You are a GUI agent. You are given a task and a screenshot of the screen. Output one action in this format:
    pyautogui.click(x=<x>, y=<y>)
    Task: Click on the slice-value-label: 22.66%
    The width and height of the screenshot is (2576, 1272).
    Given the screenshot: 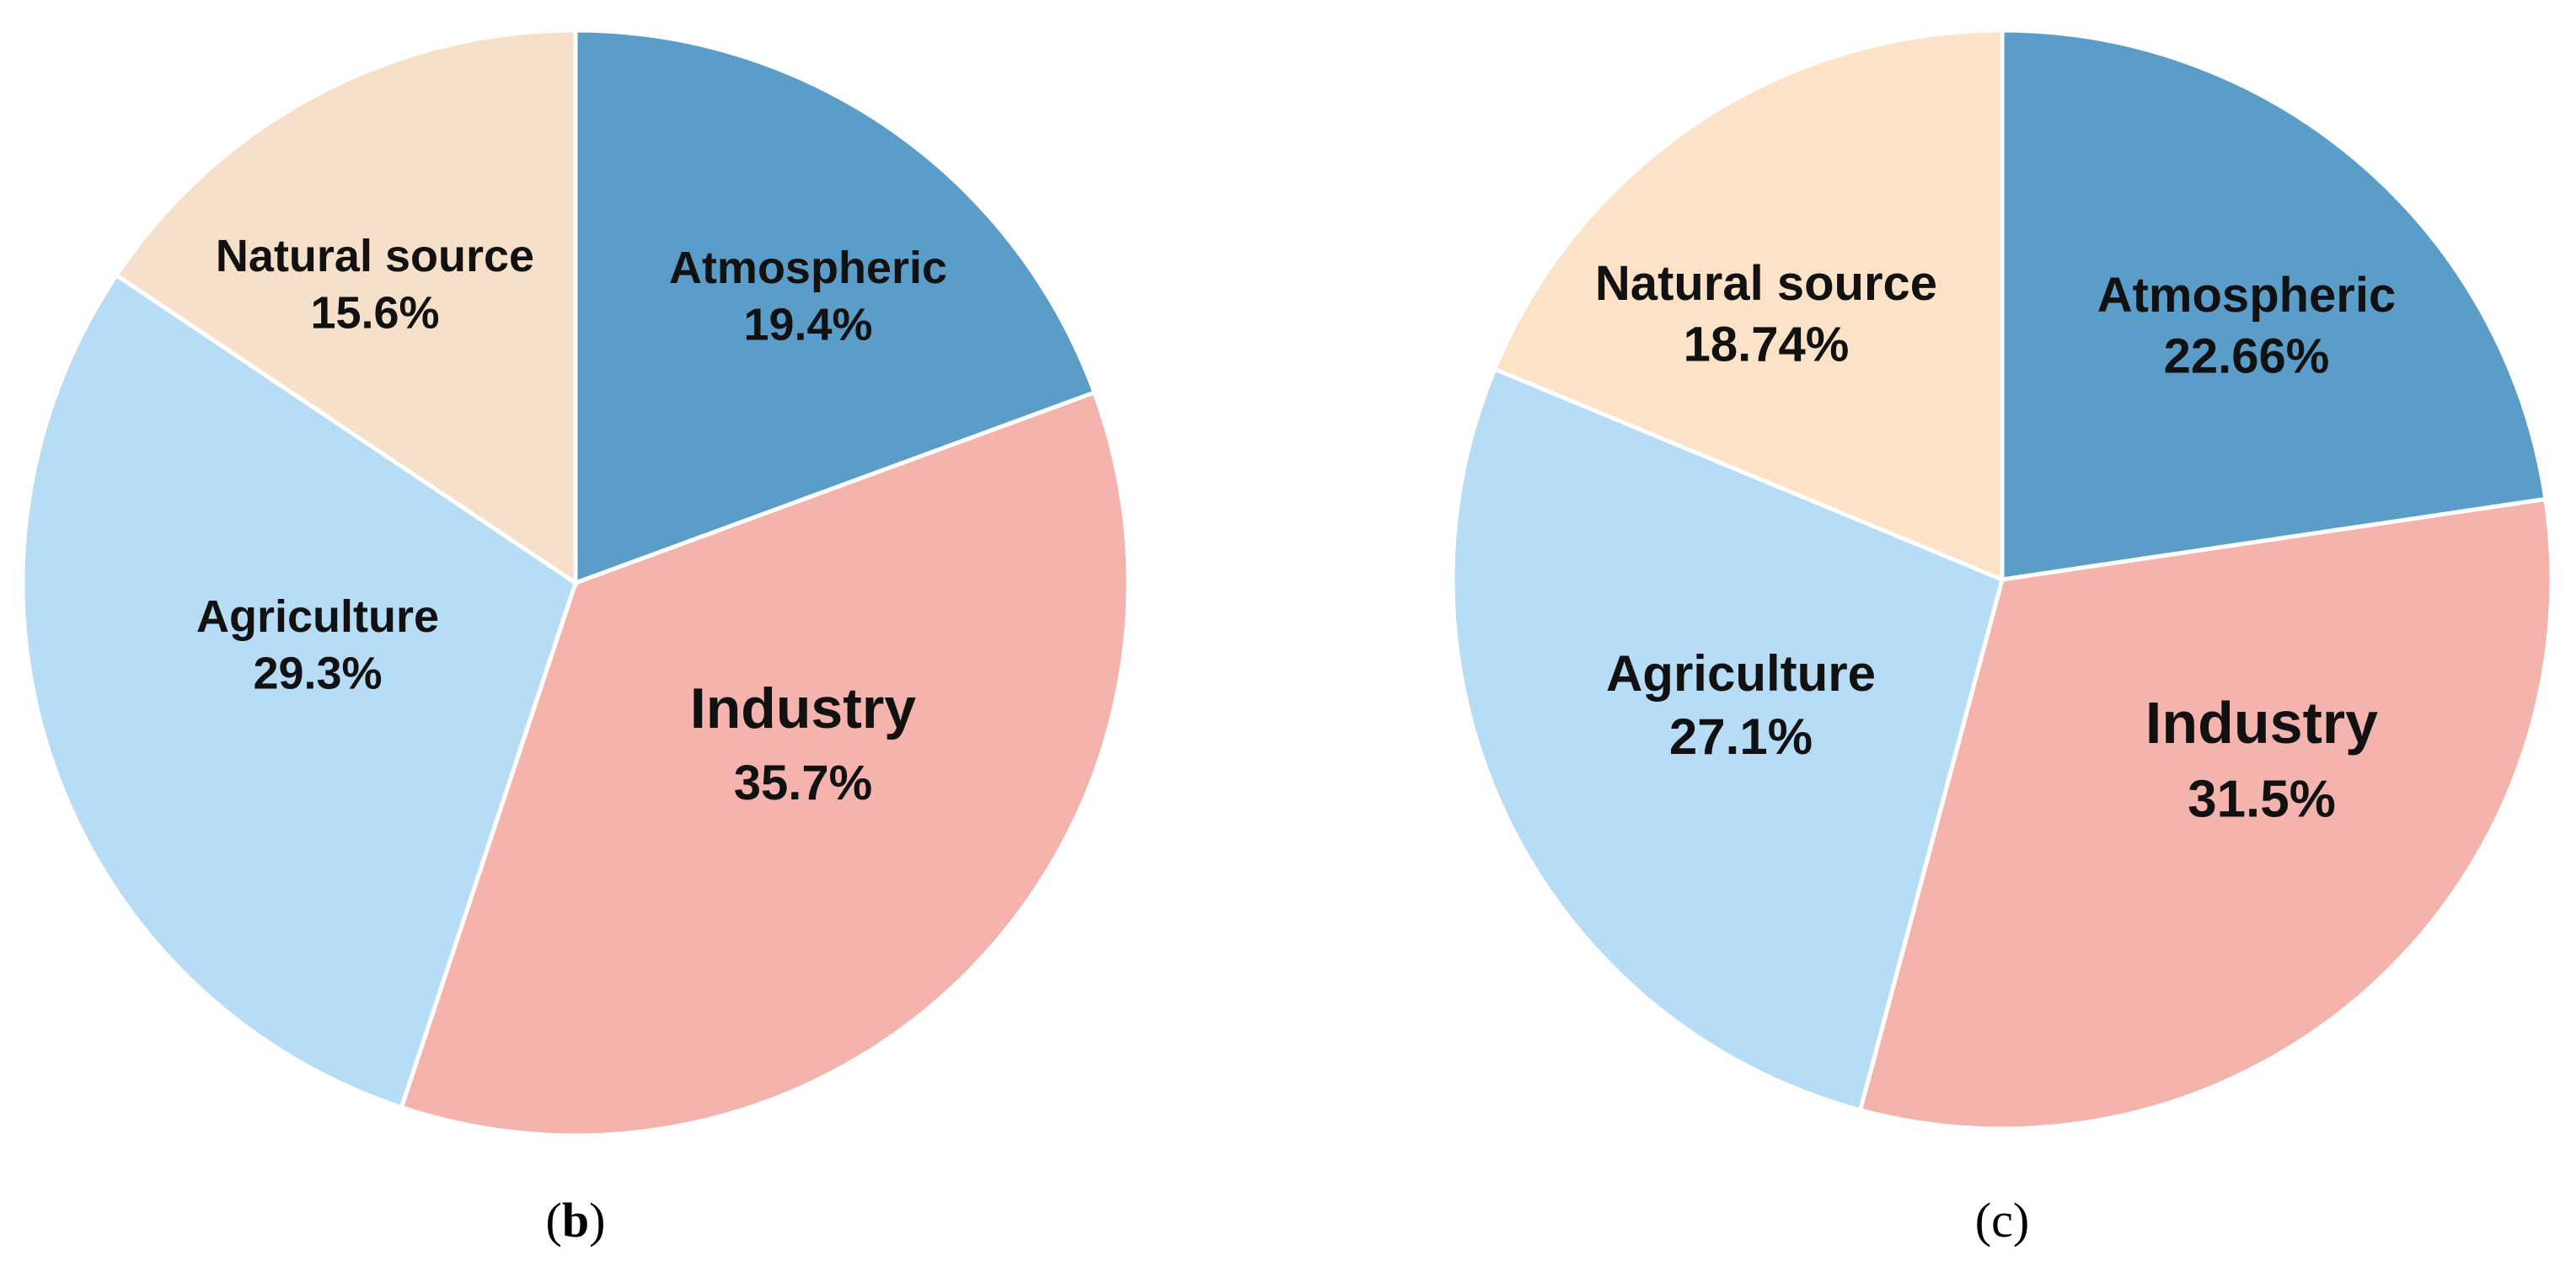 What is the action you would take?
    pyautogui.click(x=2247, y=356)
    